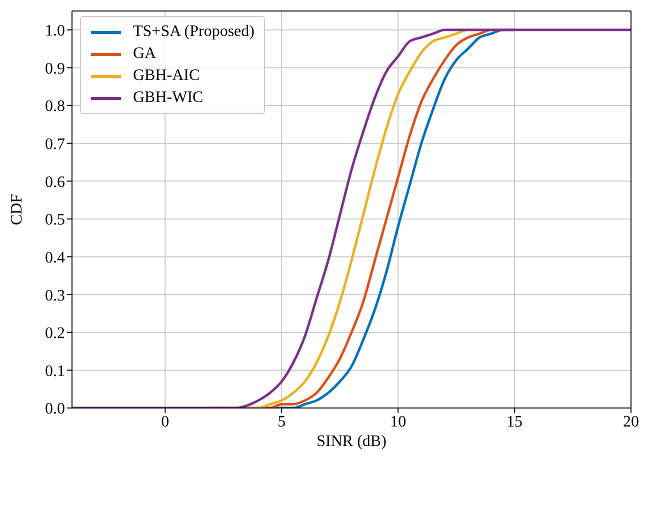  I want to click on legend-label: GA, so click(144, 54).